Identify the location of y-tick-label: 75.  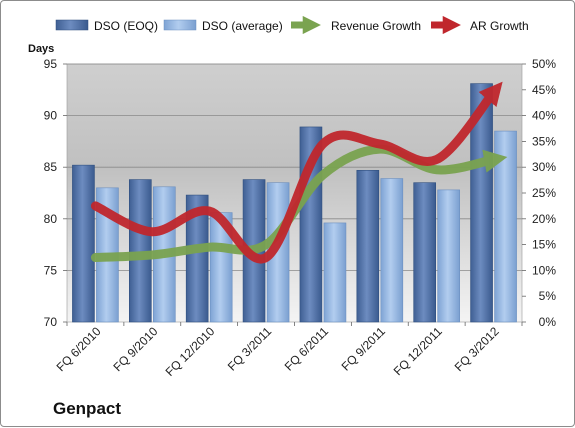
(51, 270).